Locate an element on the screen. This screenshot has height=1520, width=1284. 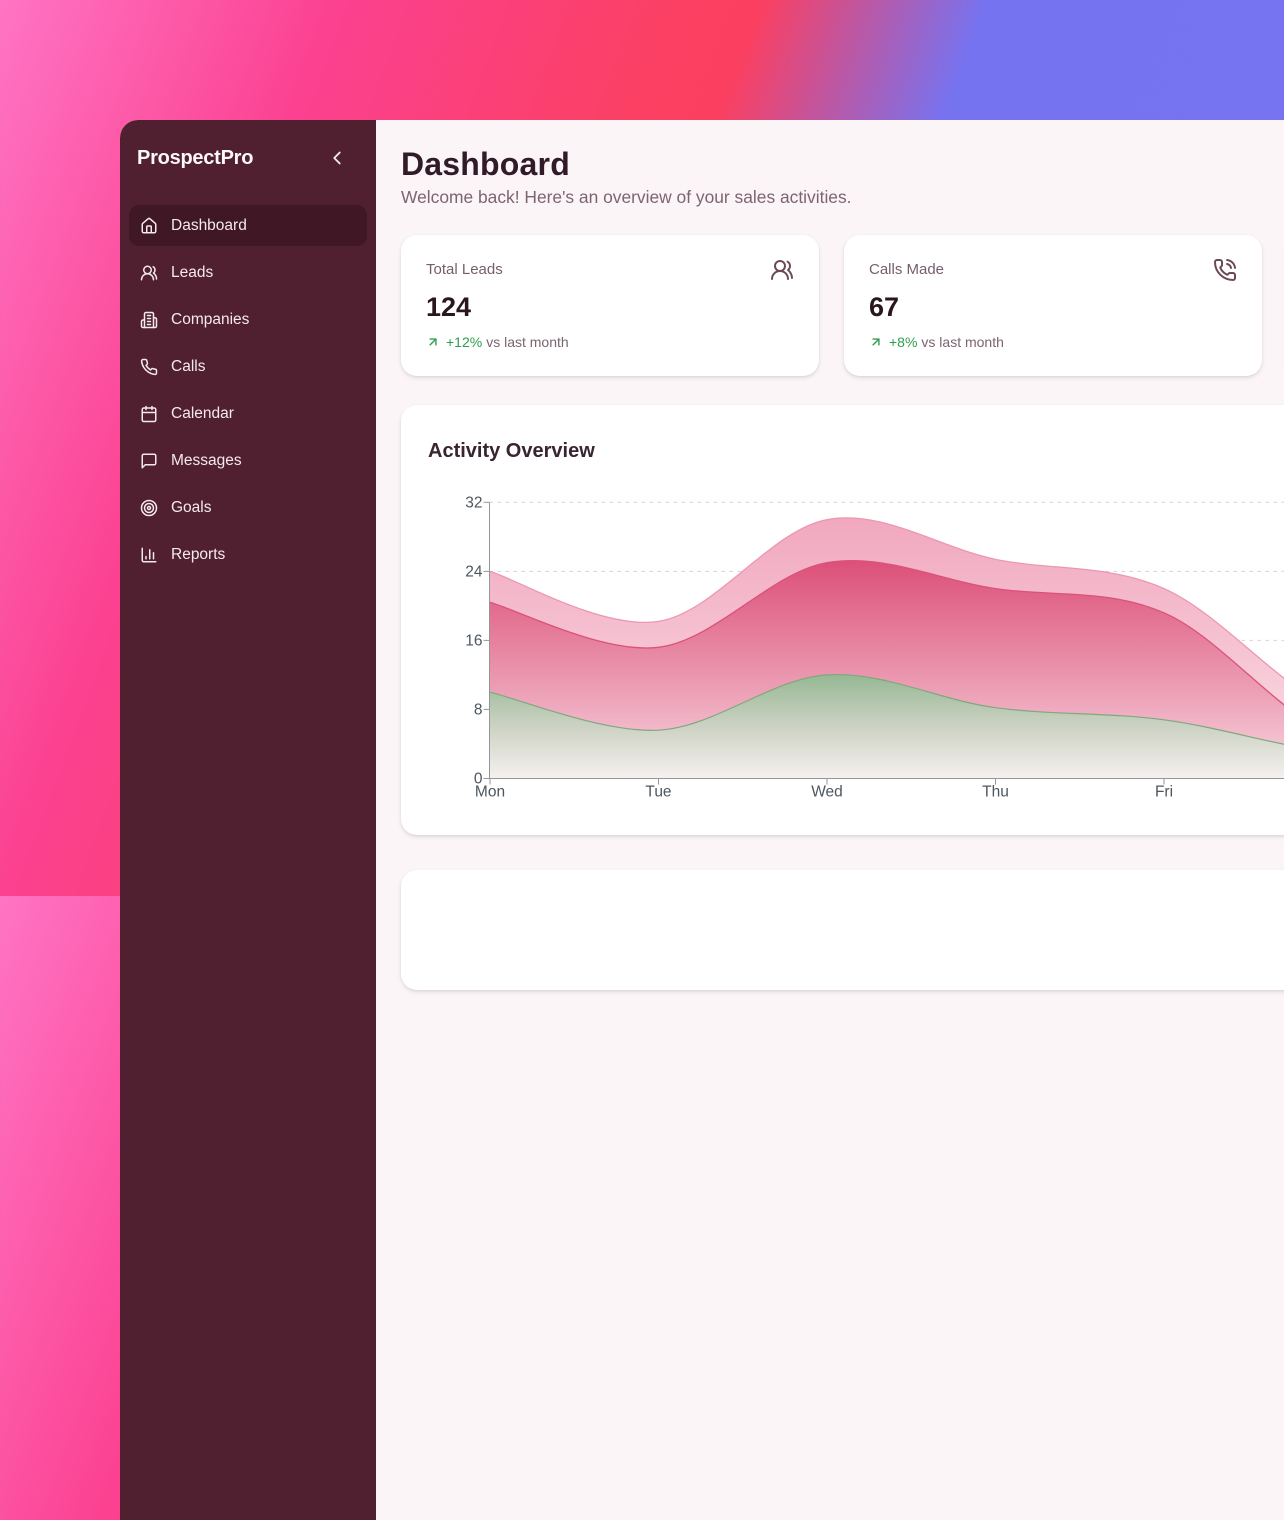
svg-text: Fri is located at coordinates (1164, 792).